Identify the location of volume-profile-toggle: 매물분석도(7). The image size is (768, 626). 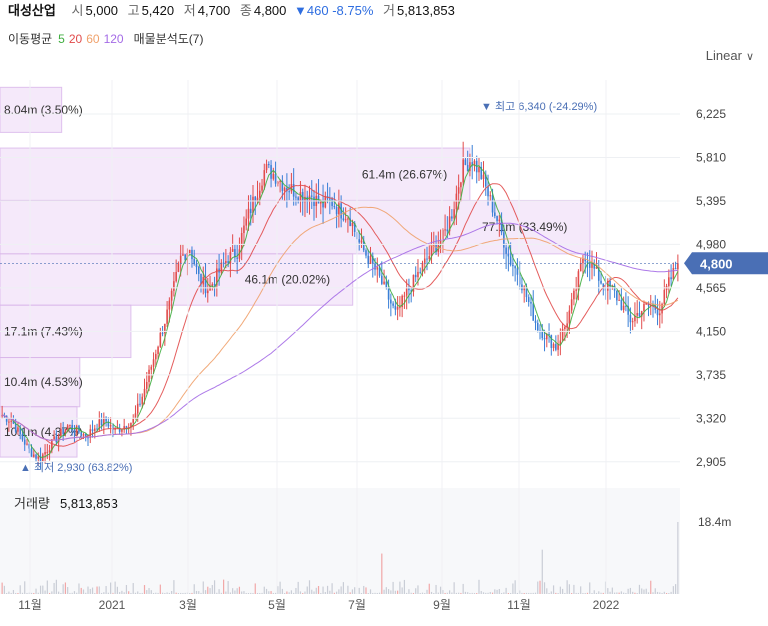
(168, 39).